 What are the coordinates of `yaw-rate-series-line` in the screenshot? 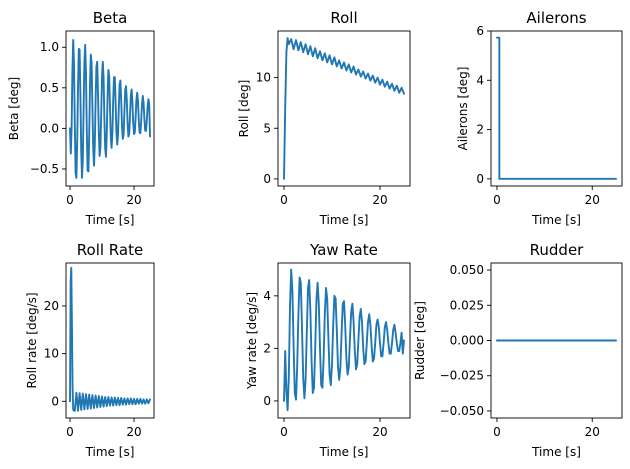 It's located at (344, 340).